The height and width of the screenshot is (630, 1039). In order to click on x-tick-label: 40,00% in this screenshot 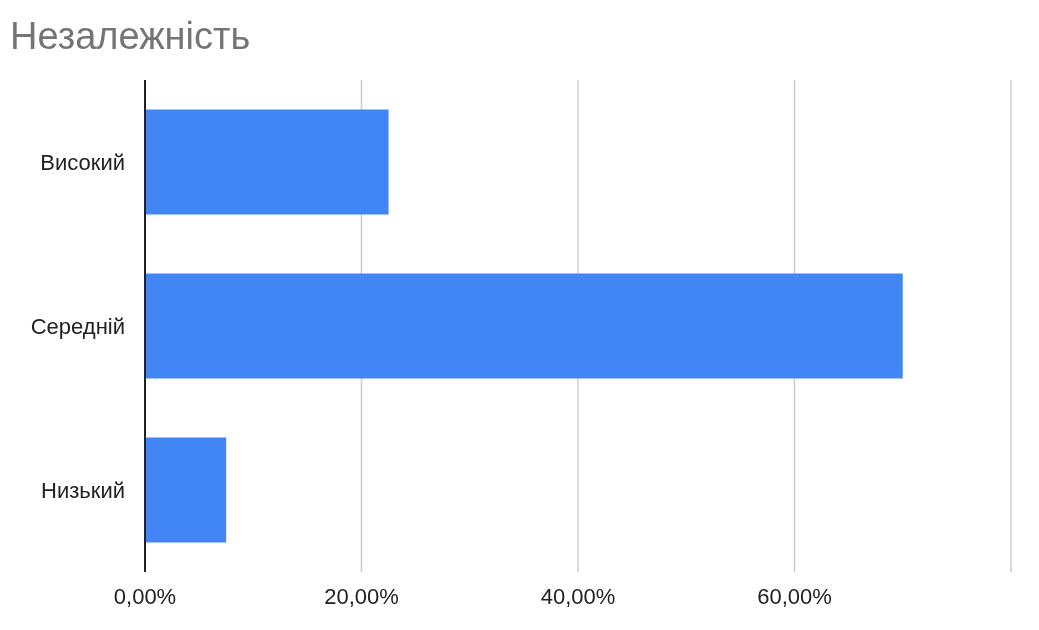, I will do `click(578, 596)`.